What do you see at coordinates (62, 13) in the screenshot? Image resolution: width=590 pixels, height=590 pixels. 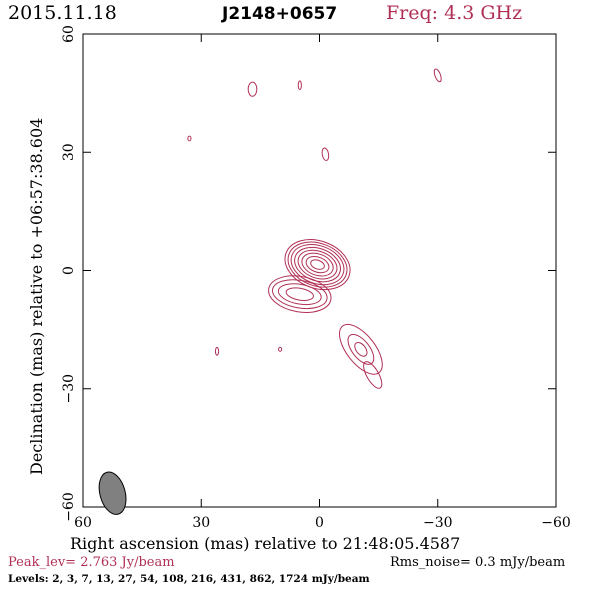 I see `observation-date: 2015.11.18` at bounding box center [62, 13].